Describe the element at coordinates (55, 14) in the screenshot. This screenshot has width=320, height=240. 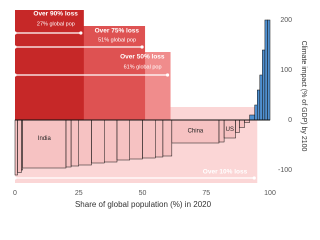
I see `region-title: Over 90% loss` at that location.